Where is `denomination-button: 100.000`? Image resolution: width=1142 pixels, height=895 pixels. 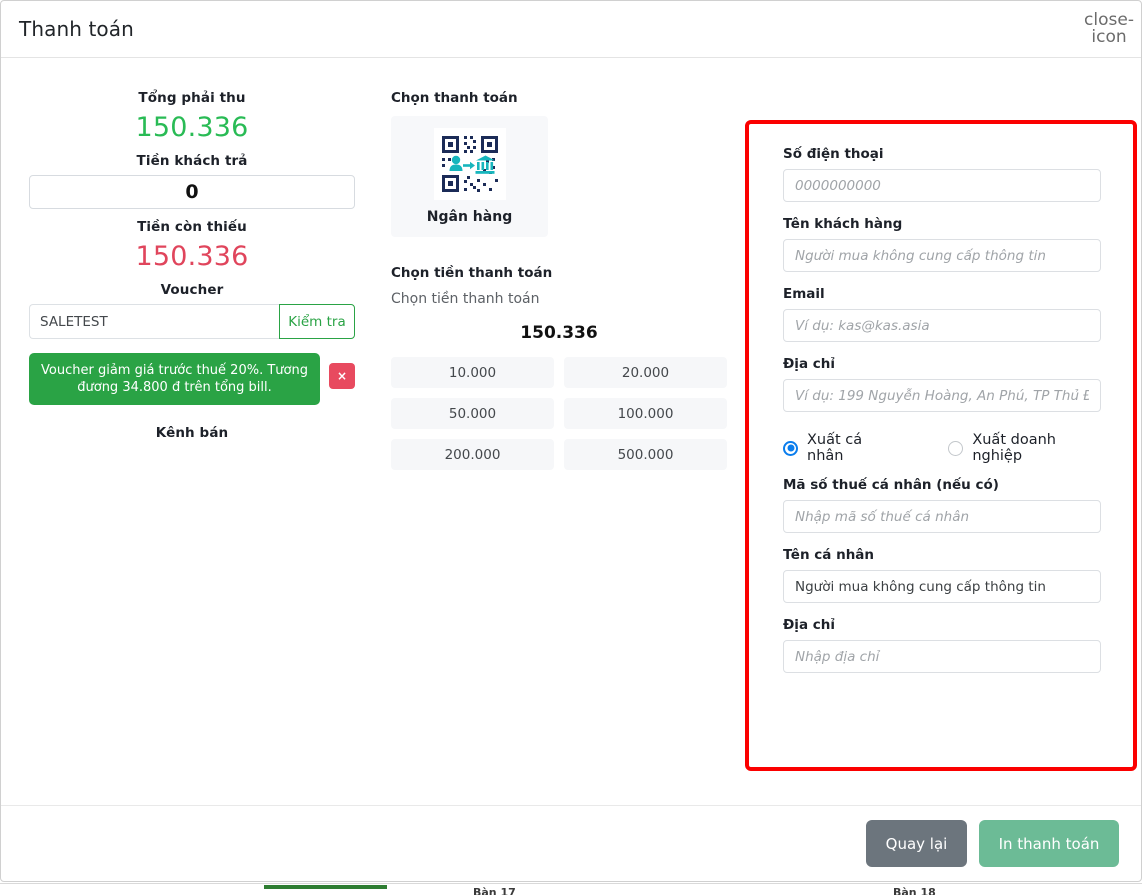
denomination-button: 100.000 is located at coordinates (645, 413).